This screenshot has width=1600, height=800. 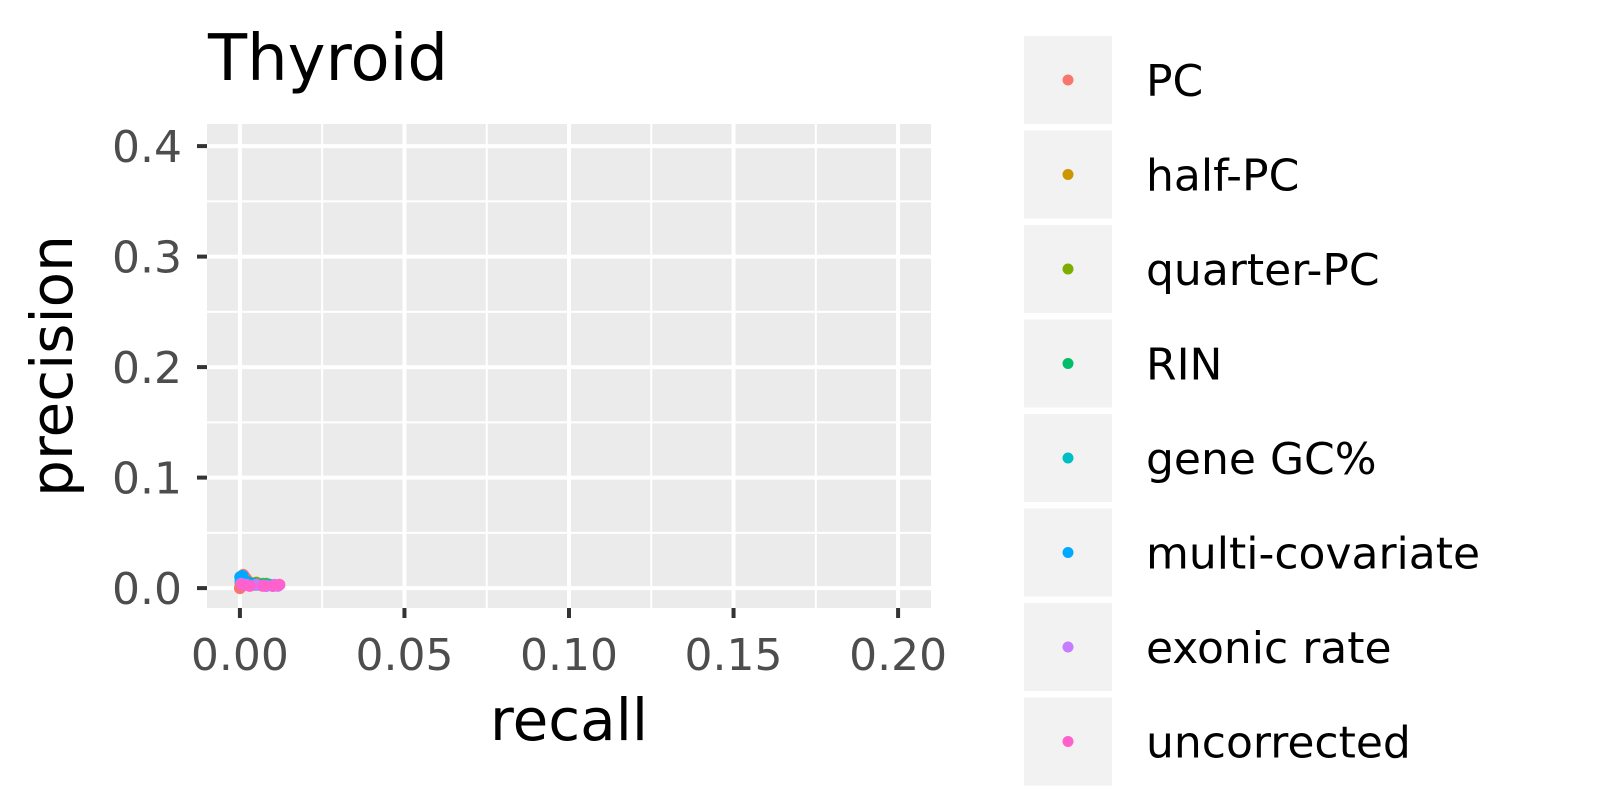 What do you see at coordinates (569, 720) in the screenshot?
I see `x-axis-title: recall` at bounding box center [569, 720].